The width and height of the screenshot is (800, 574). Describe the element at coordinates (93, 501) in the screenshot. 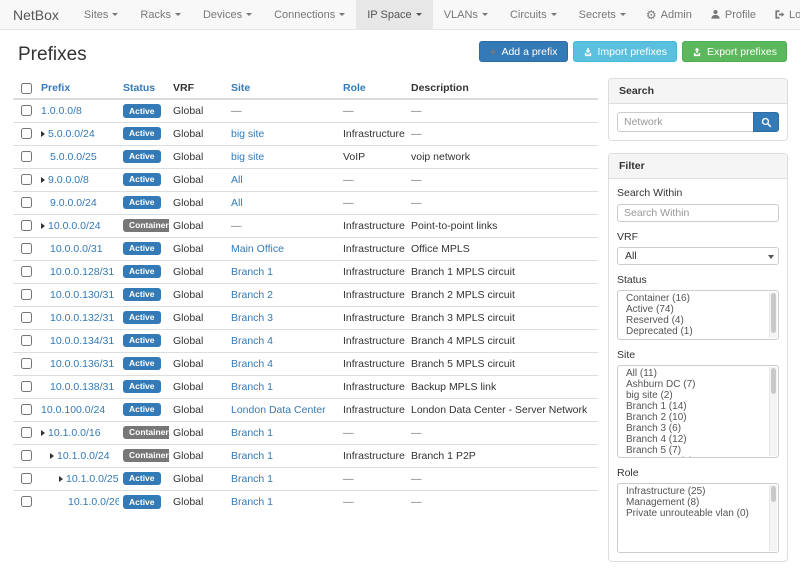

I see `prefix-link: 10.1.0.0/26` at that location.